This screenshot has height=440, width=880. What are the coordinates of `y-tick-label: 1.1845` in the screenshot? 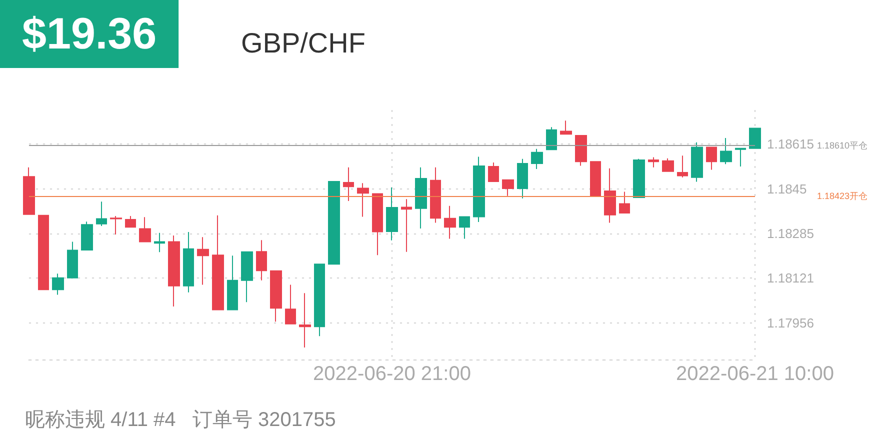 It's located at (787, 188).